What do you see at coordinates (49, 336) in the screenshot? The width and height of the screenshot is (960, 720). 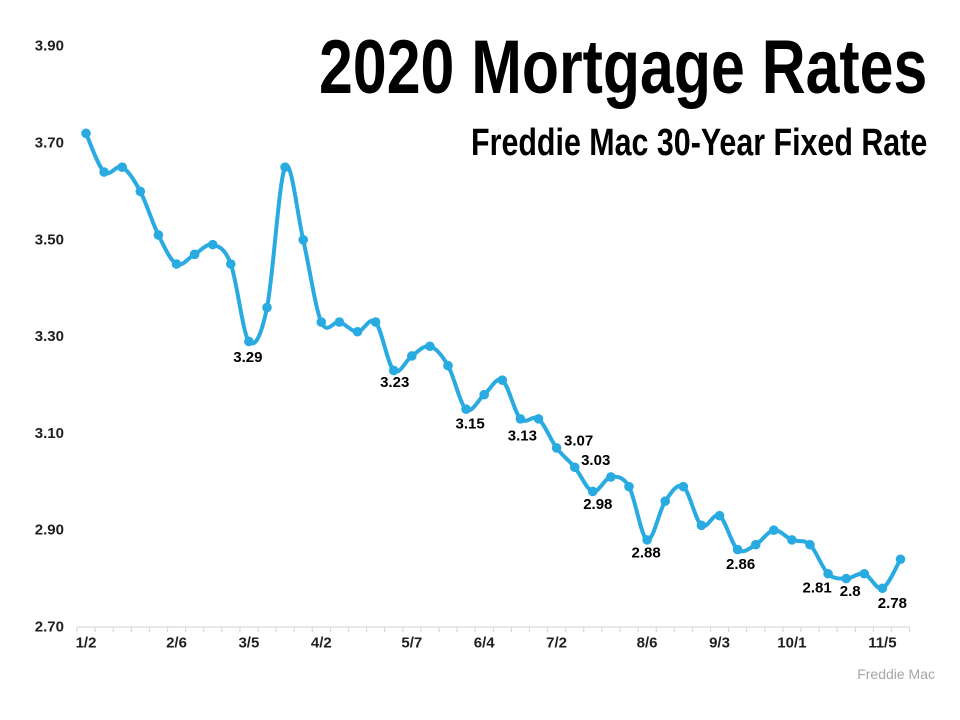 I see `y-axis-tick-label: 3.30` at bounding box center [49, 336].